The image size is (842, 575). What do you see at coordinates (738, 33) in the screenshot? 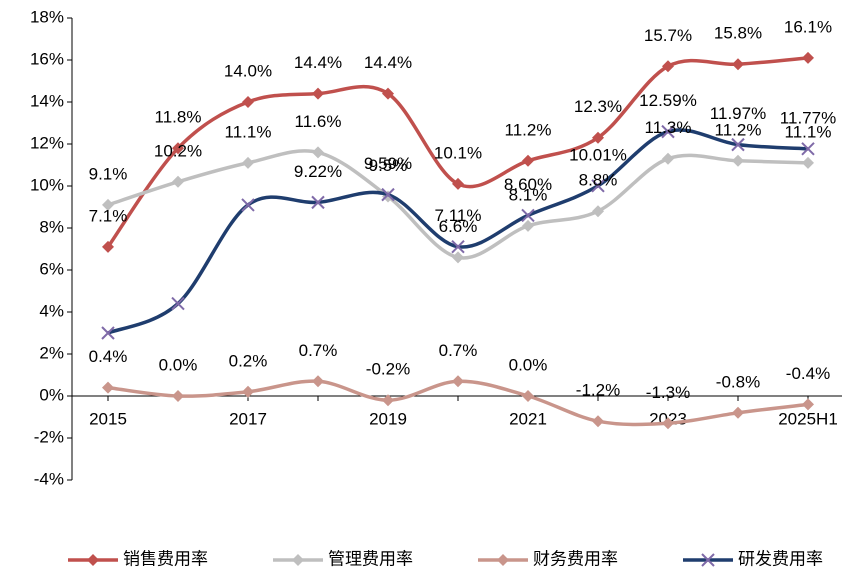
I see `data-label: 15.8%` at bounding box center [738, 33].